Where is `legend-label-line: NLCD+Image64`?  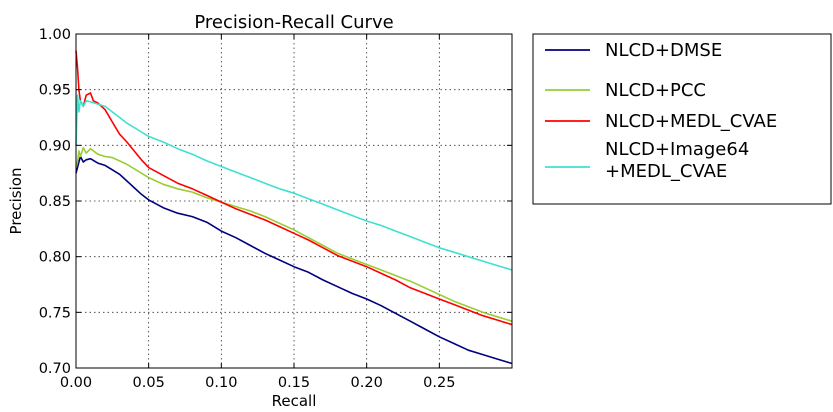 legend-label-line: NLCD+Image64 is located at coordinates (677, 149).